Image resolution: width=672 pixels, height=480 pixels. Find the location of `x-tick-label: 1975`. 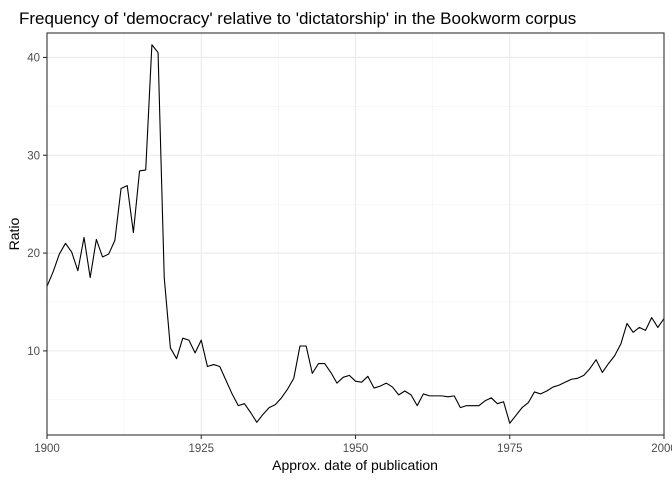

x-tick-label: 1975 is located at coordinates (510, 449).